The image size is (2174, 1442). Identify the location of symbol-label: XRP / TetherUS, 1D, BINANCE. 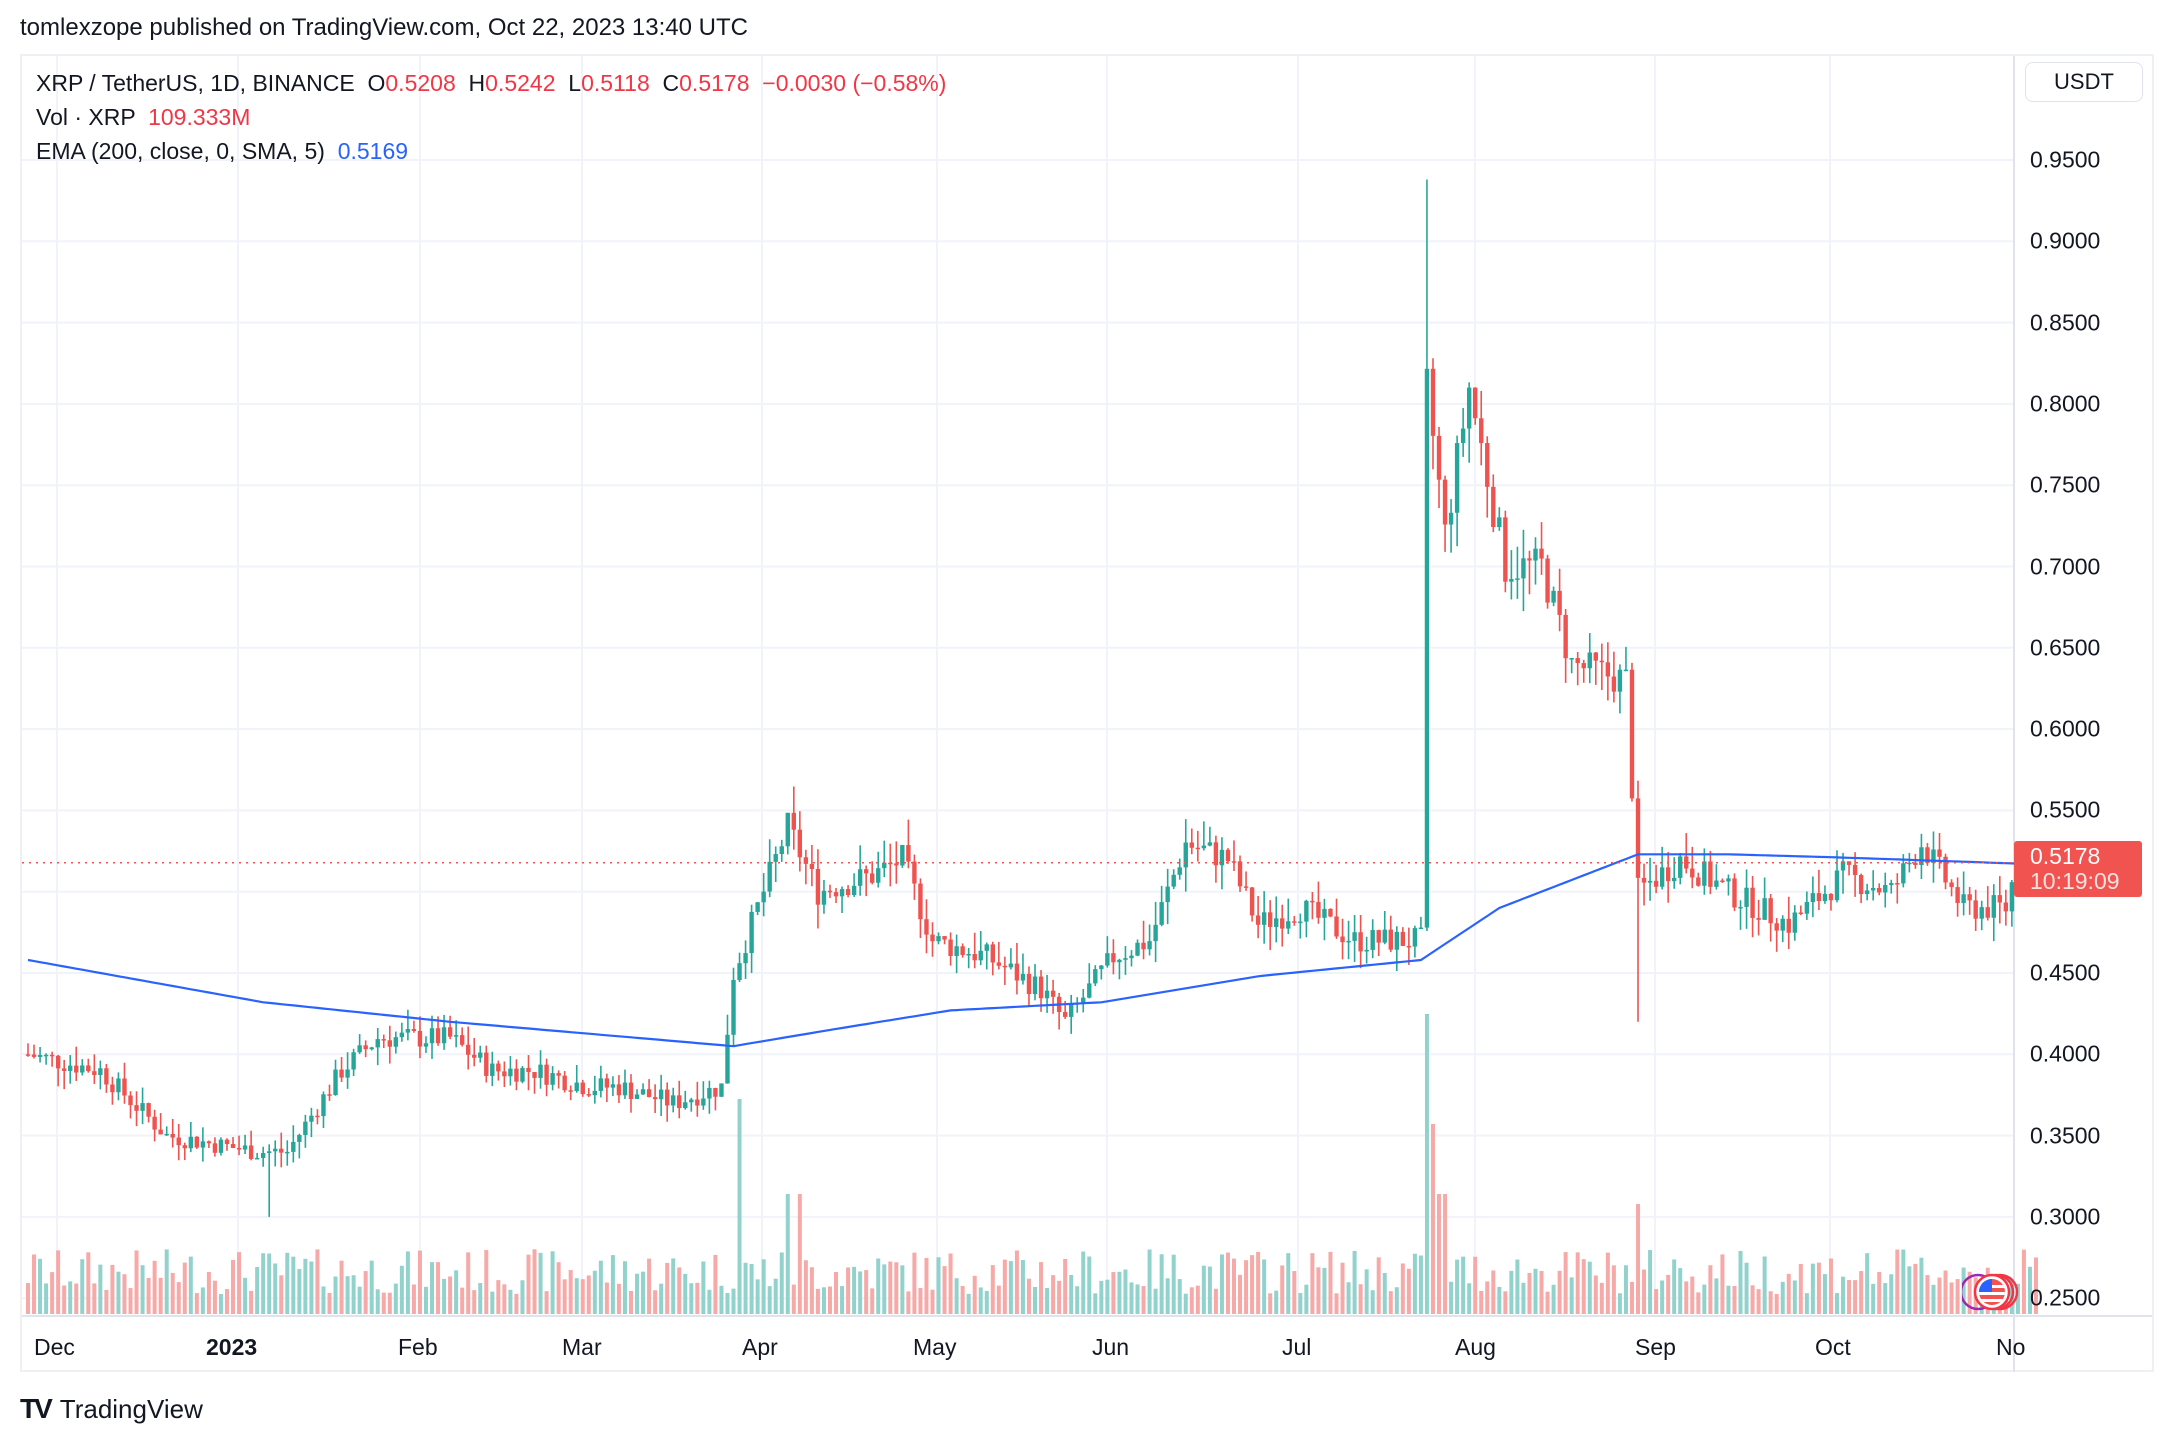
(195, 83).